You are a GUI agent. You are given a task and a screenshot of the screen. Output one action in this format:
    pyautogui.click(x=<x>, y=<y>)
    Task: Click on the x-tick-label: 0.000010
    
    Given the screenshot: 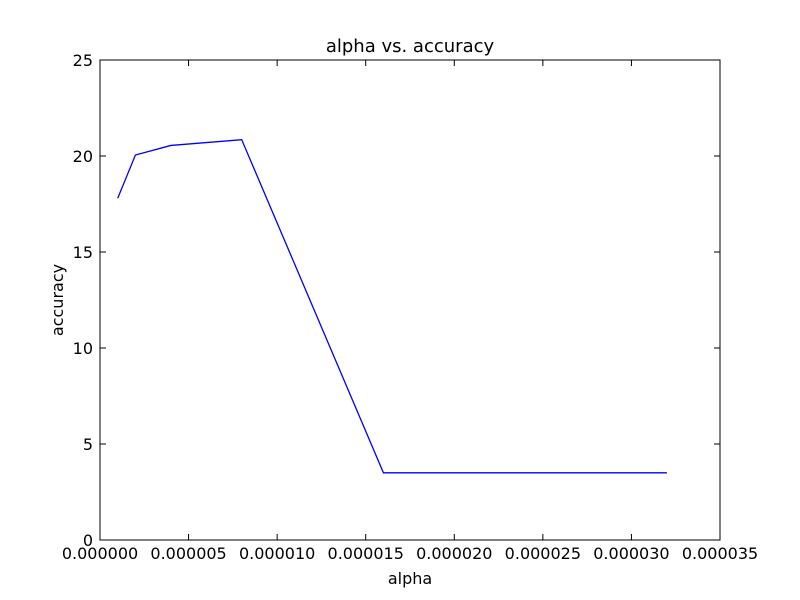 What is the action you would take?
    pyautogui.click(x=277, y=553)
    